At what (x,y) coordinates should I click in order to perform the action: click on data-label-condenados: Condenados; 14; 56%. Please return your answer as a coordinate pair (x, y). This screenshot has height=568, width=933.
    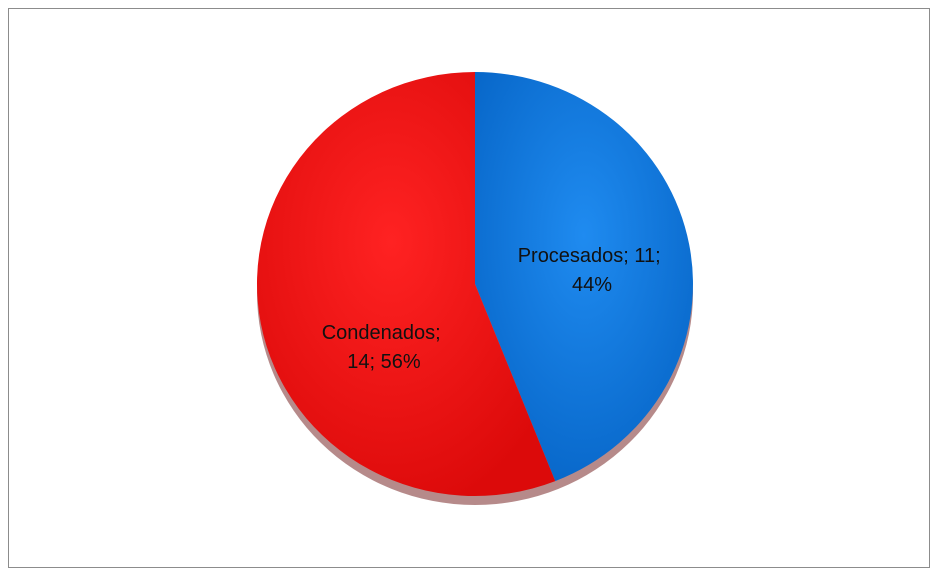
    Looking at the image, I should click on (384, 347).